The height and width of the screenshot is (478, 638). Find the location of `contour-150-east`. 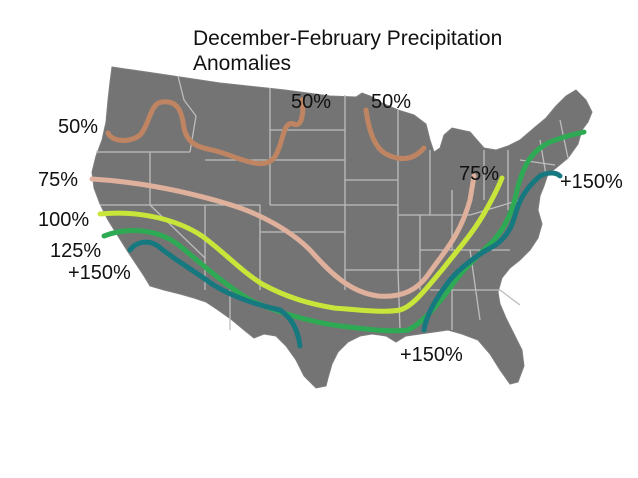

contour-150-east is located at coordinates (492, 251).